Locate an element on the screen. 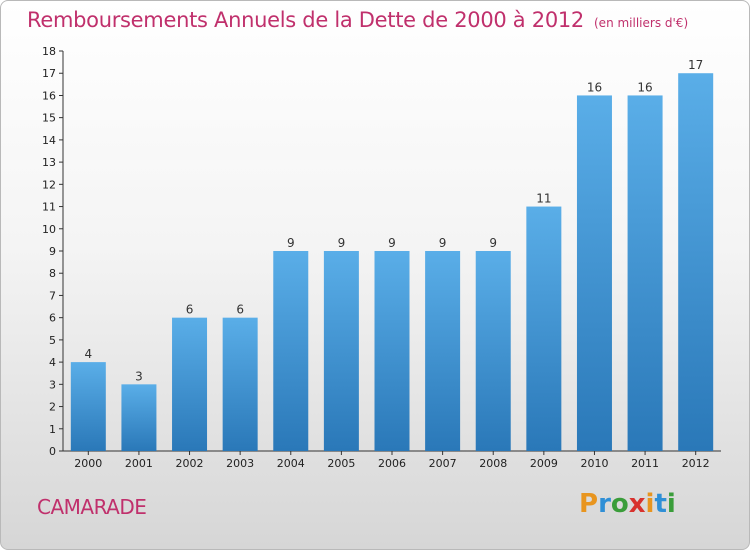  y-tick-label-7: 7 is located at coordinates (52, 295).